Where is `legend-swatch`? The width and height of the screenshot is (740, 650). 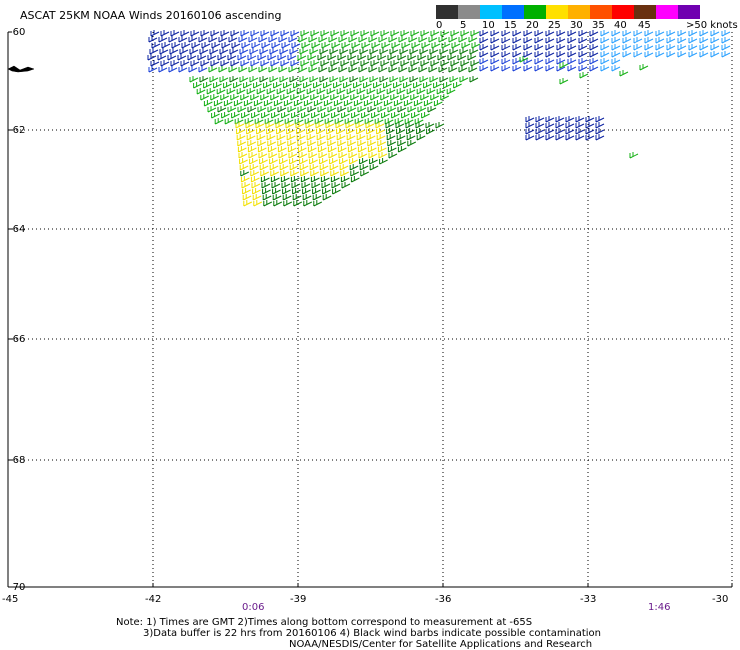
legend-swatch is located at coordinates (579, 12).